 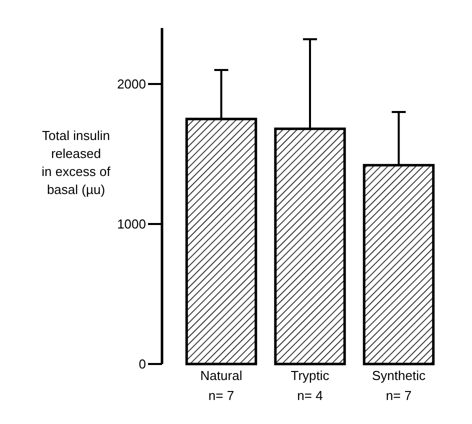 What do you see at coordinates (310, 385) in the screenshot?
I see `x-tick-label: Tryptic n= 4` at bounding box center [310, 385].